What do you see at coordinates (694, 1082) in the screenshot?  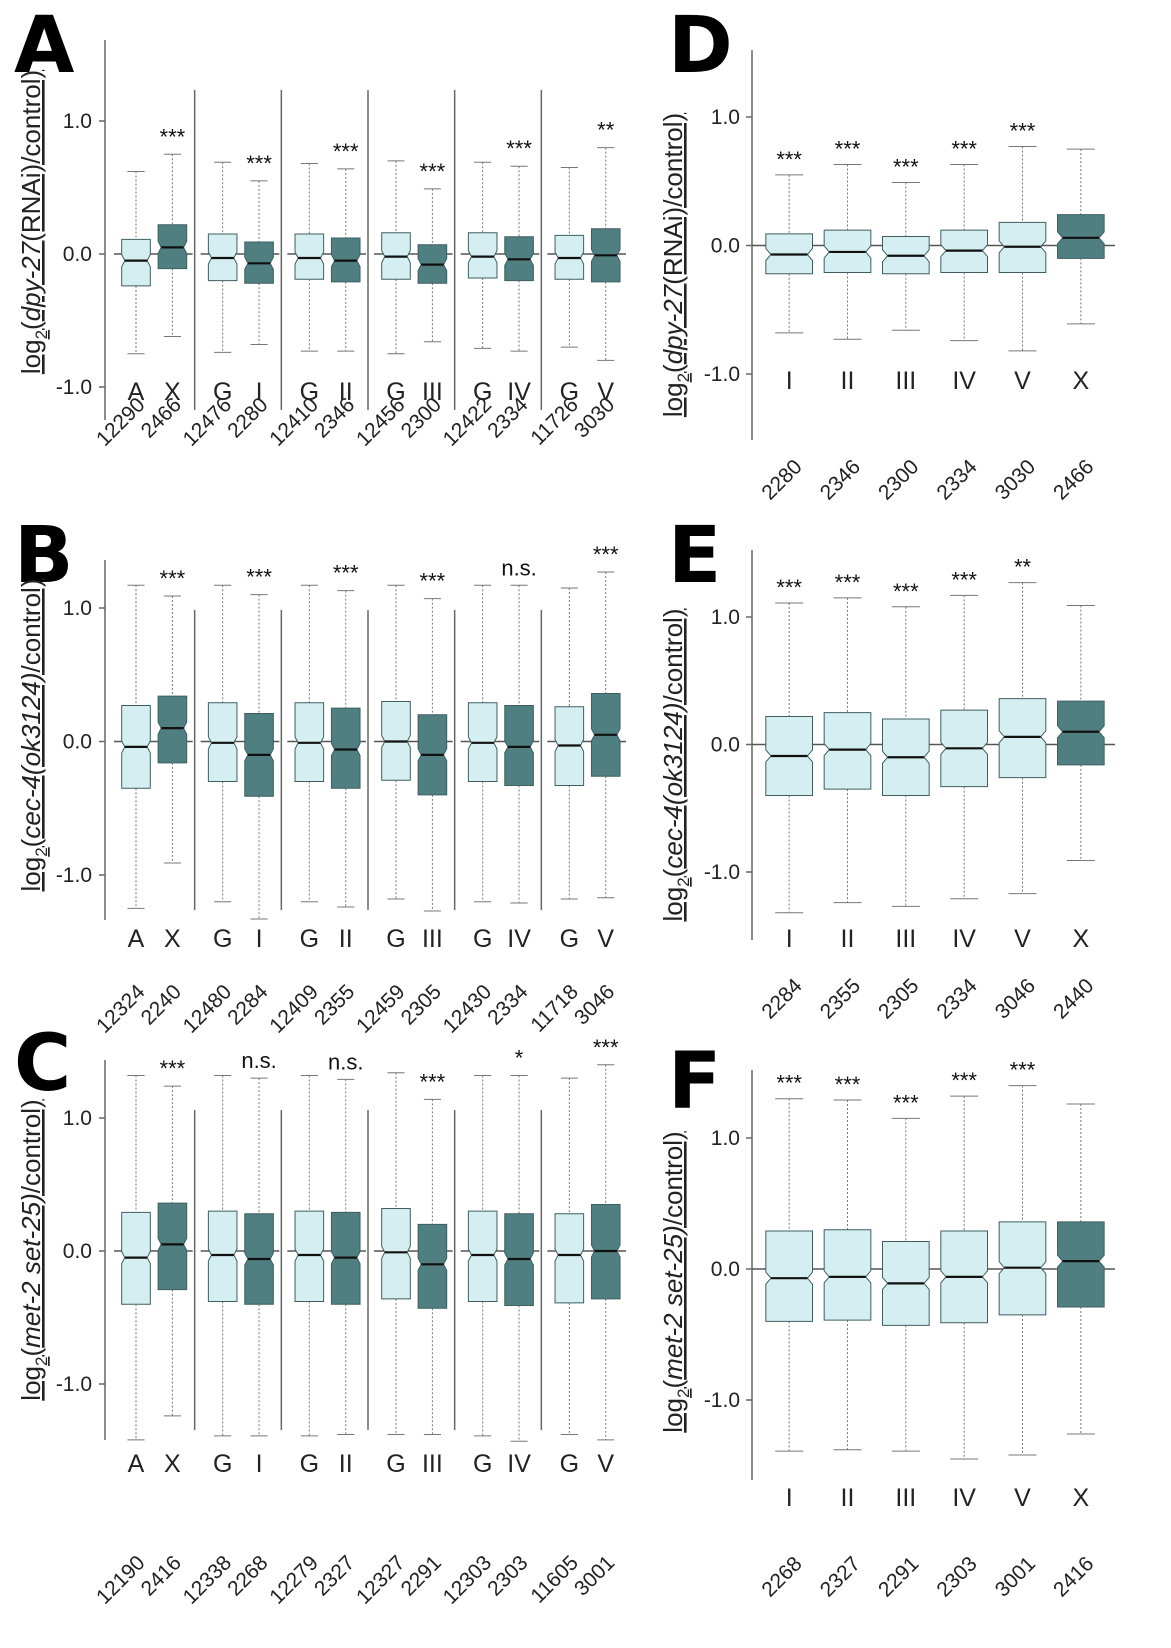 I see `panel-label: F` at bounding box center [694, 1082].